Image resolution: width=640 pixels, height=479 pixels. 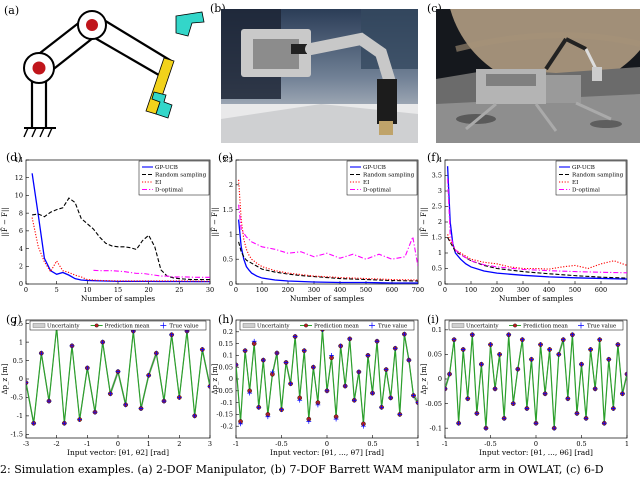 I want to click on y-tick-label: 8, so click(x=21, y=213).